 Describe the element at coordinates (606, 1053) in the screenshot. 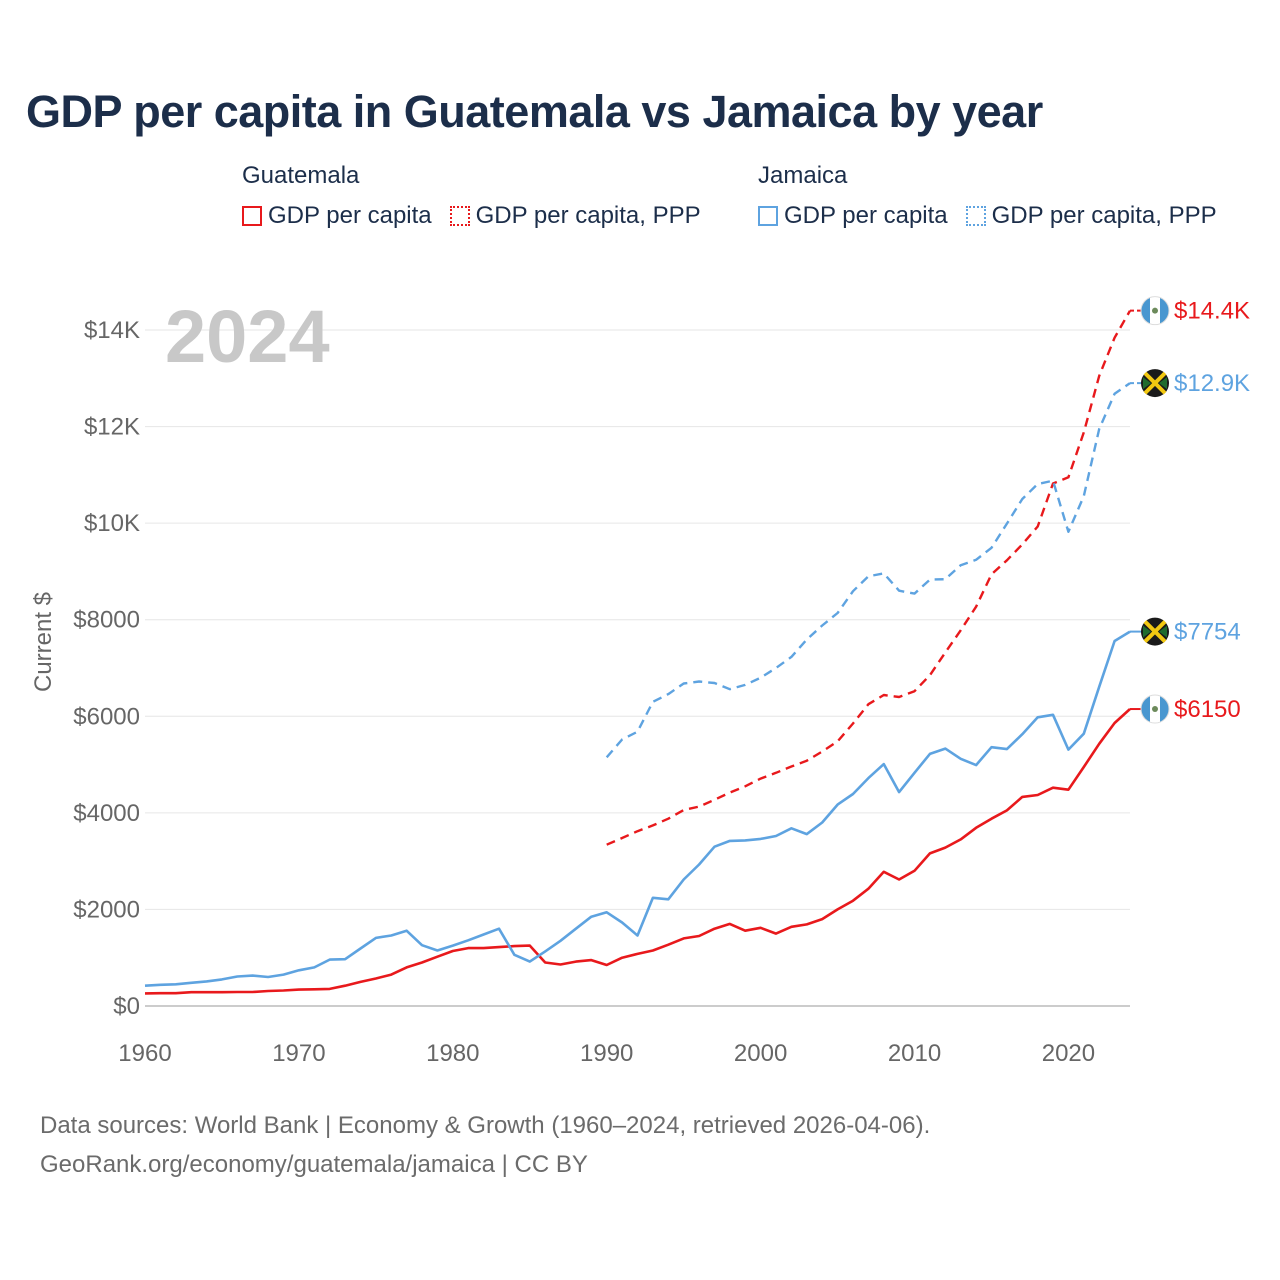

I see `x-tick-label: 1990` at that location.